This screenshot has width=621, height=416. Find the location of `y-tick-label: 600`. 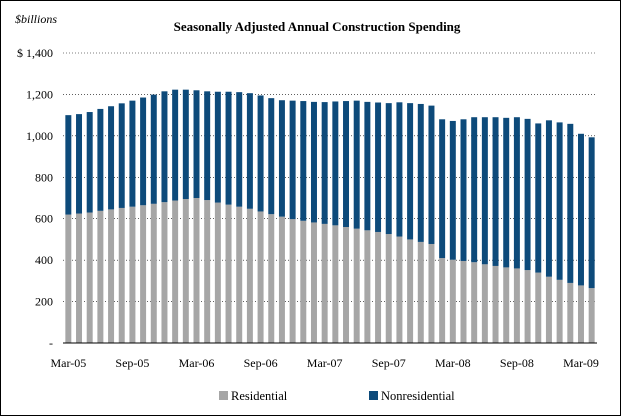

y-tick-label: 600 is located at coordinates (44, 219).